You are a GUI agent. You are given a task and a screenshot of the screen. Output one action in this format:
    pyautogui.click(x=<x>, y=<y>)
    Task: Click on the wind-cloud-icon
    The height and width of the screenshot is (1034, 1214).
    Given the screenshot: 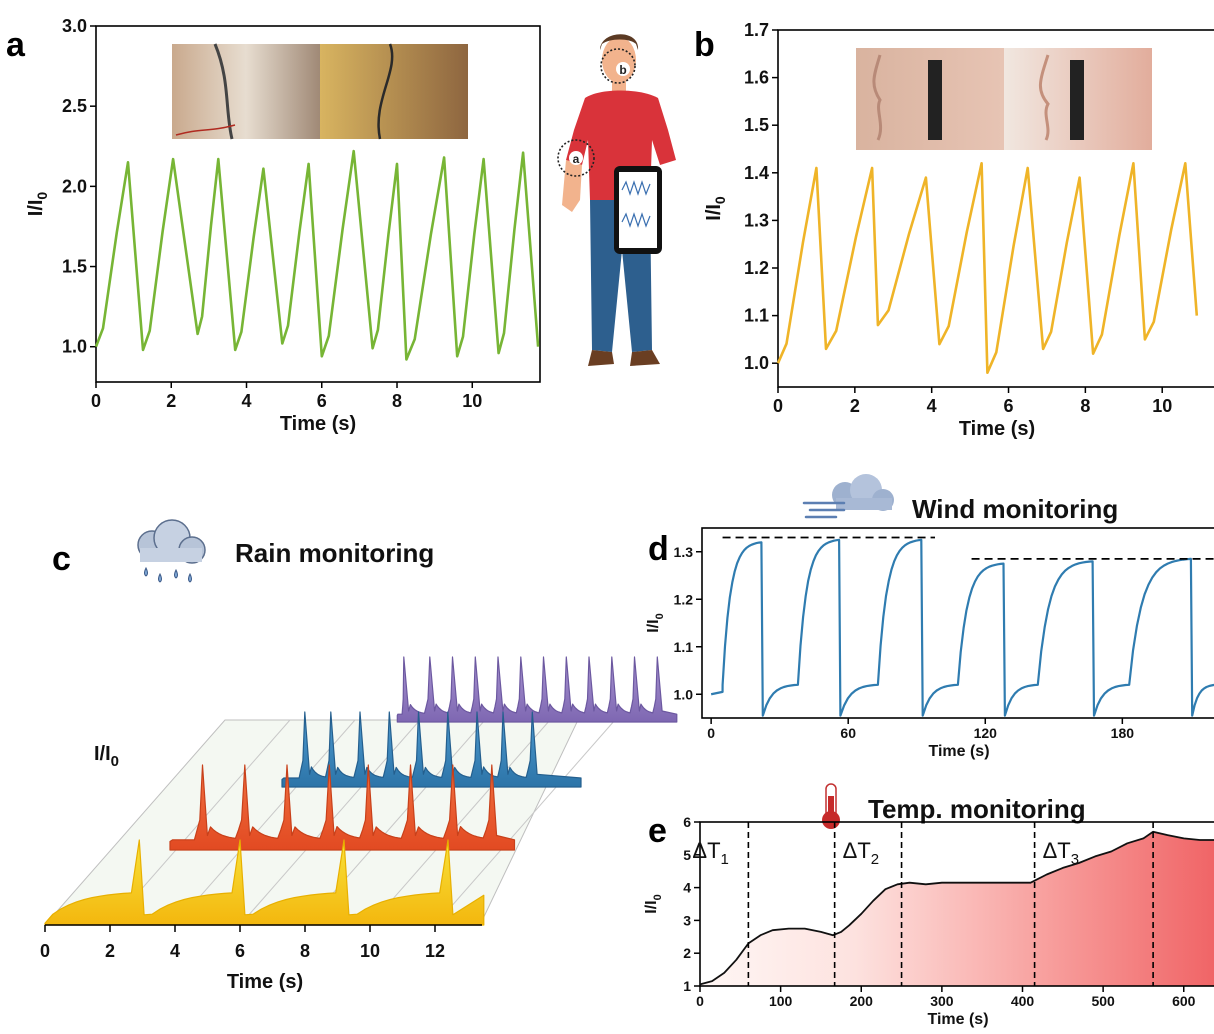 What is the action you would take?
    pyautogui.click(x=848, y=496)
    